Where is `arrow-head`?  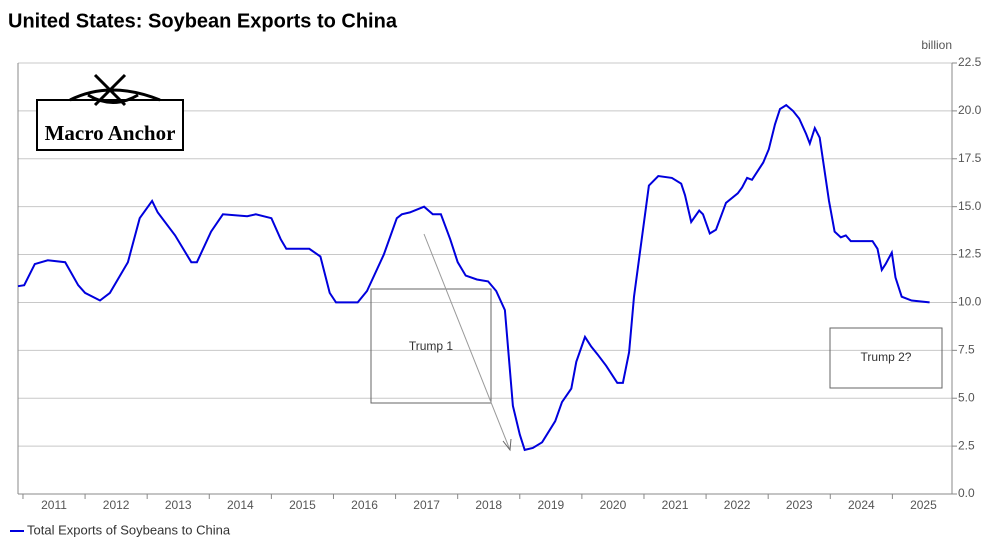
arrow-head is located at coordinates (507, 445).